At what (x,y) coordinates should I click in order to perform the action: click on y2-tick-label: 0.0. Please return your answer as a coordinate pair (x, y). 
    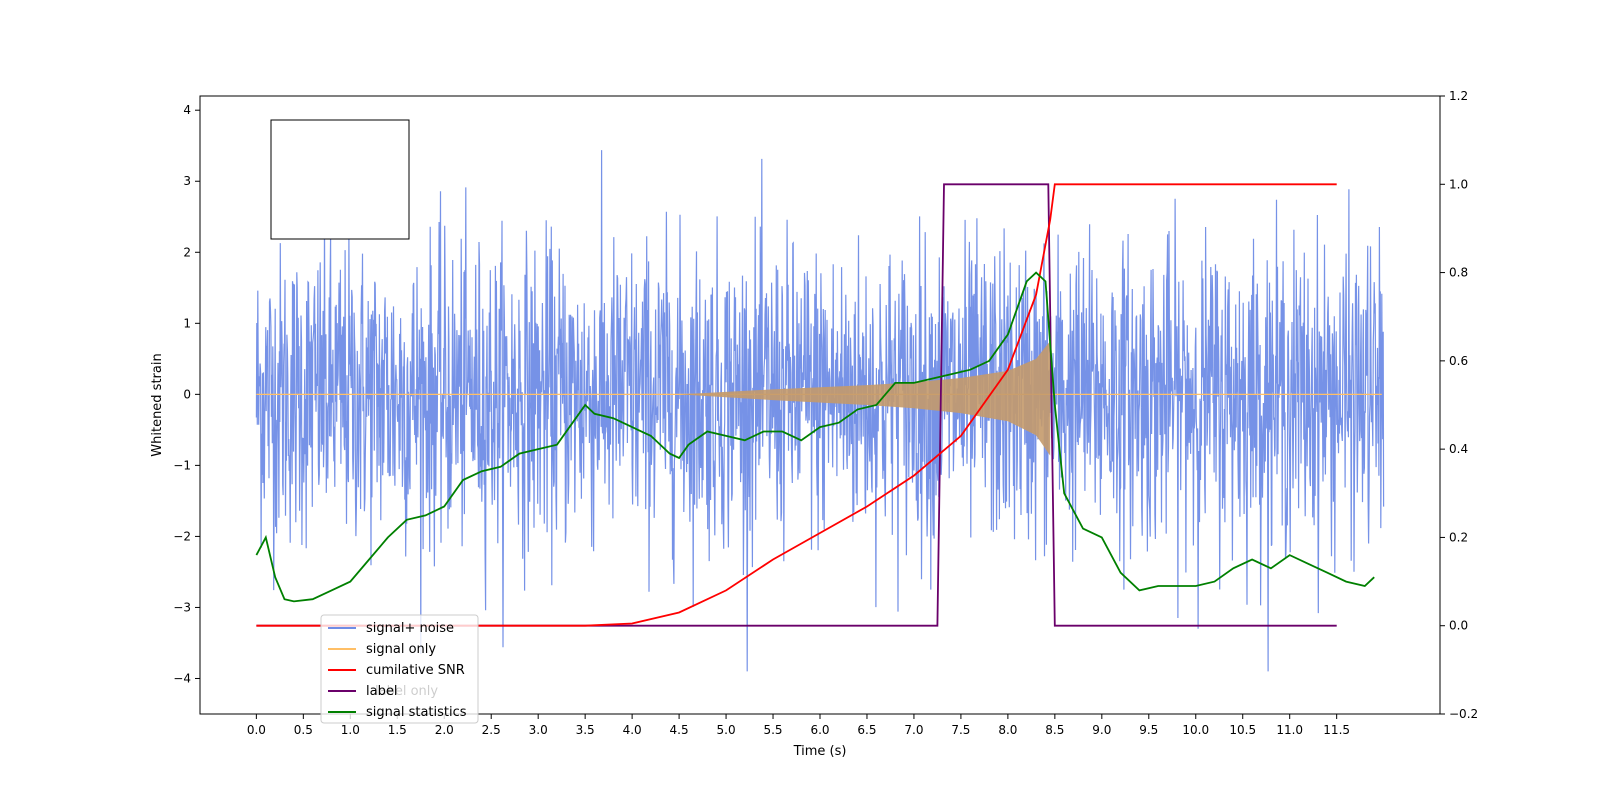
    Looking at the image, I should click on (1458, 626).